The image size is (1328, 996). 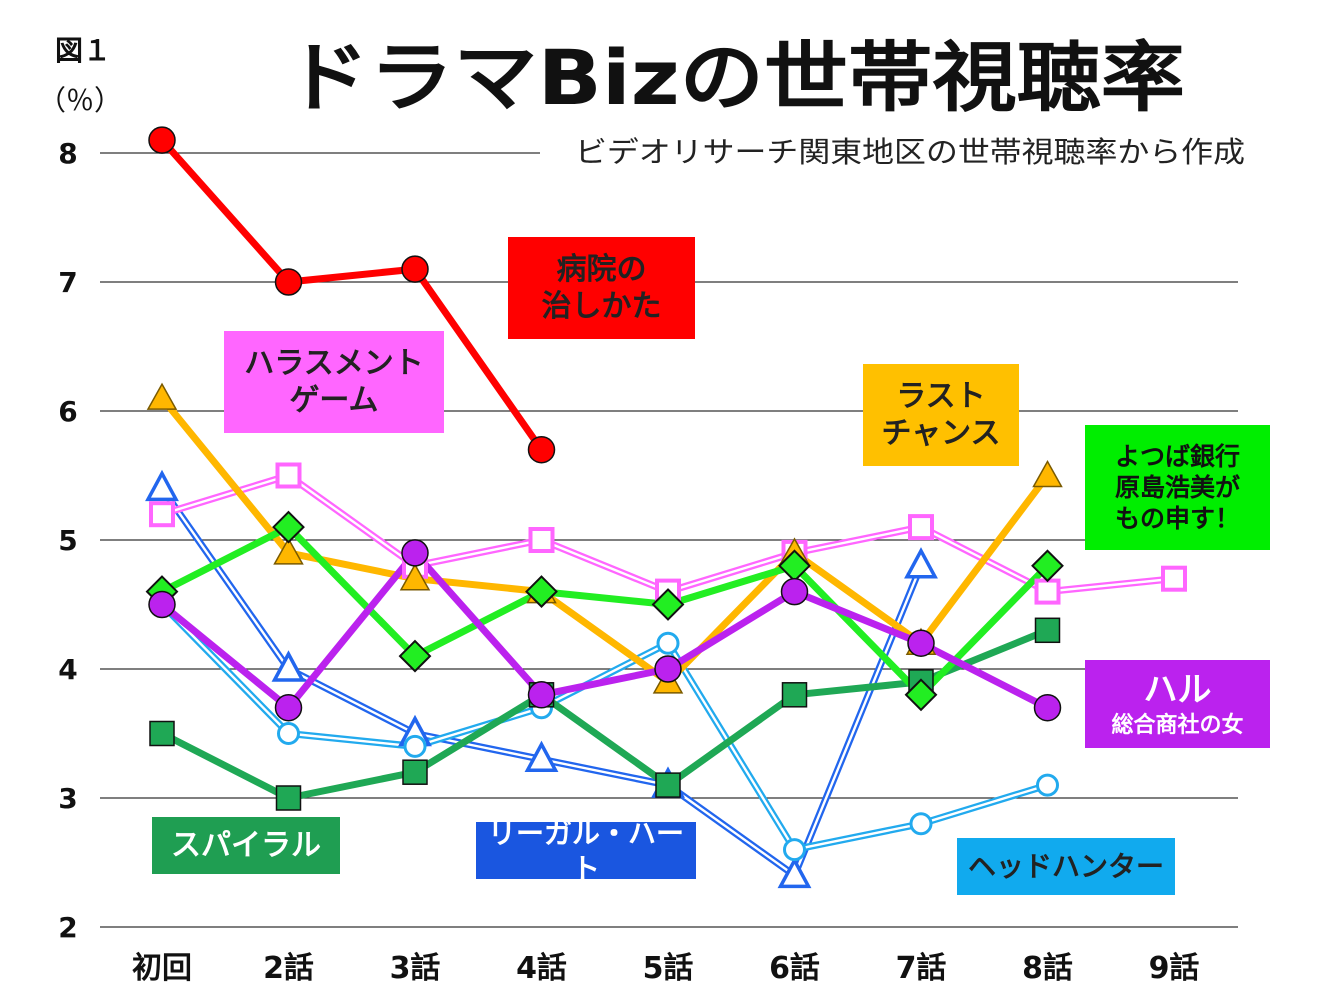 I want to click on y-axis-ticks: 2 3 4 5 6 7 8, so click(x=67, y=540).